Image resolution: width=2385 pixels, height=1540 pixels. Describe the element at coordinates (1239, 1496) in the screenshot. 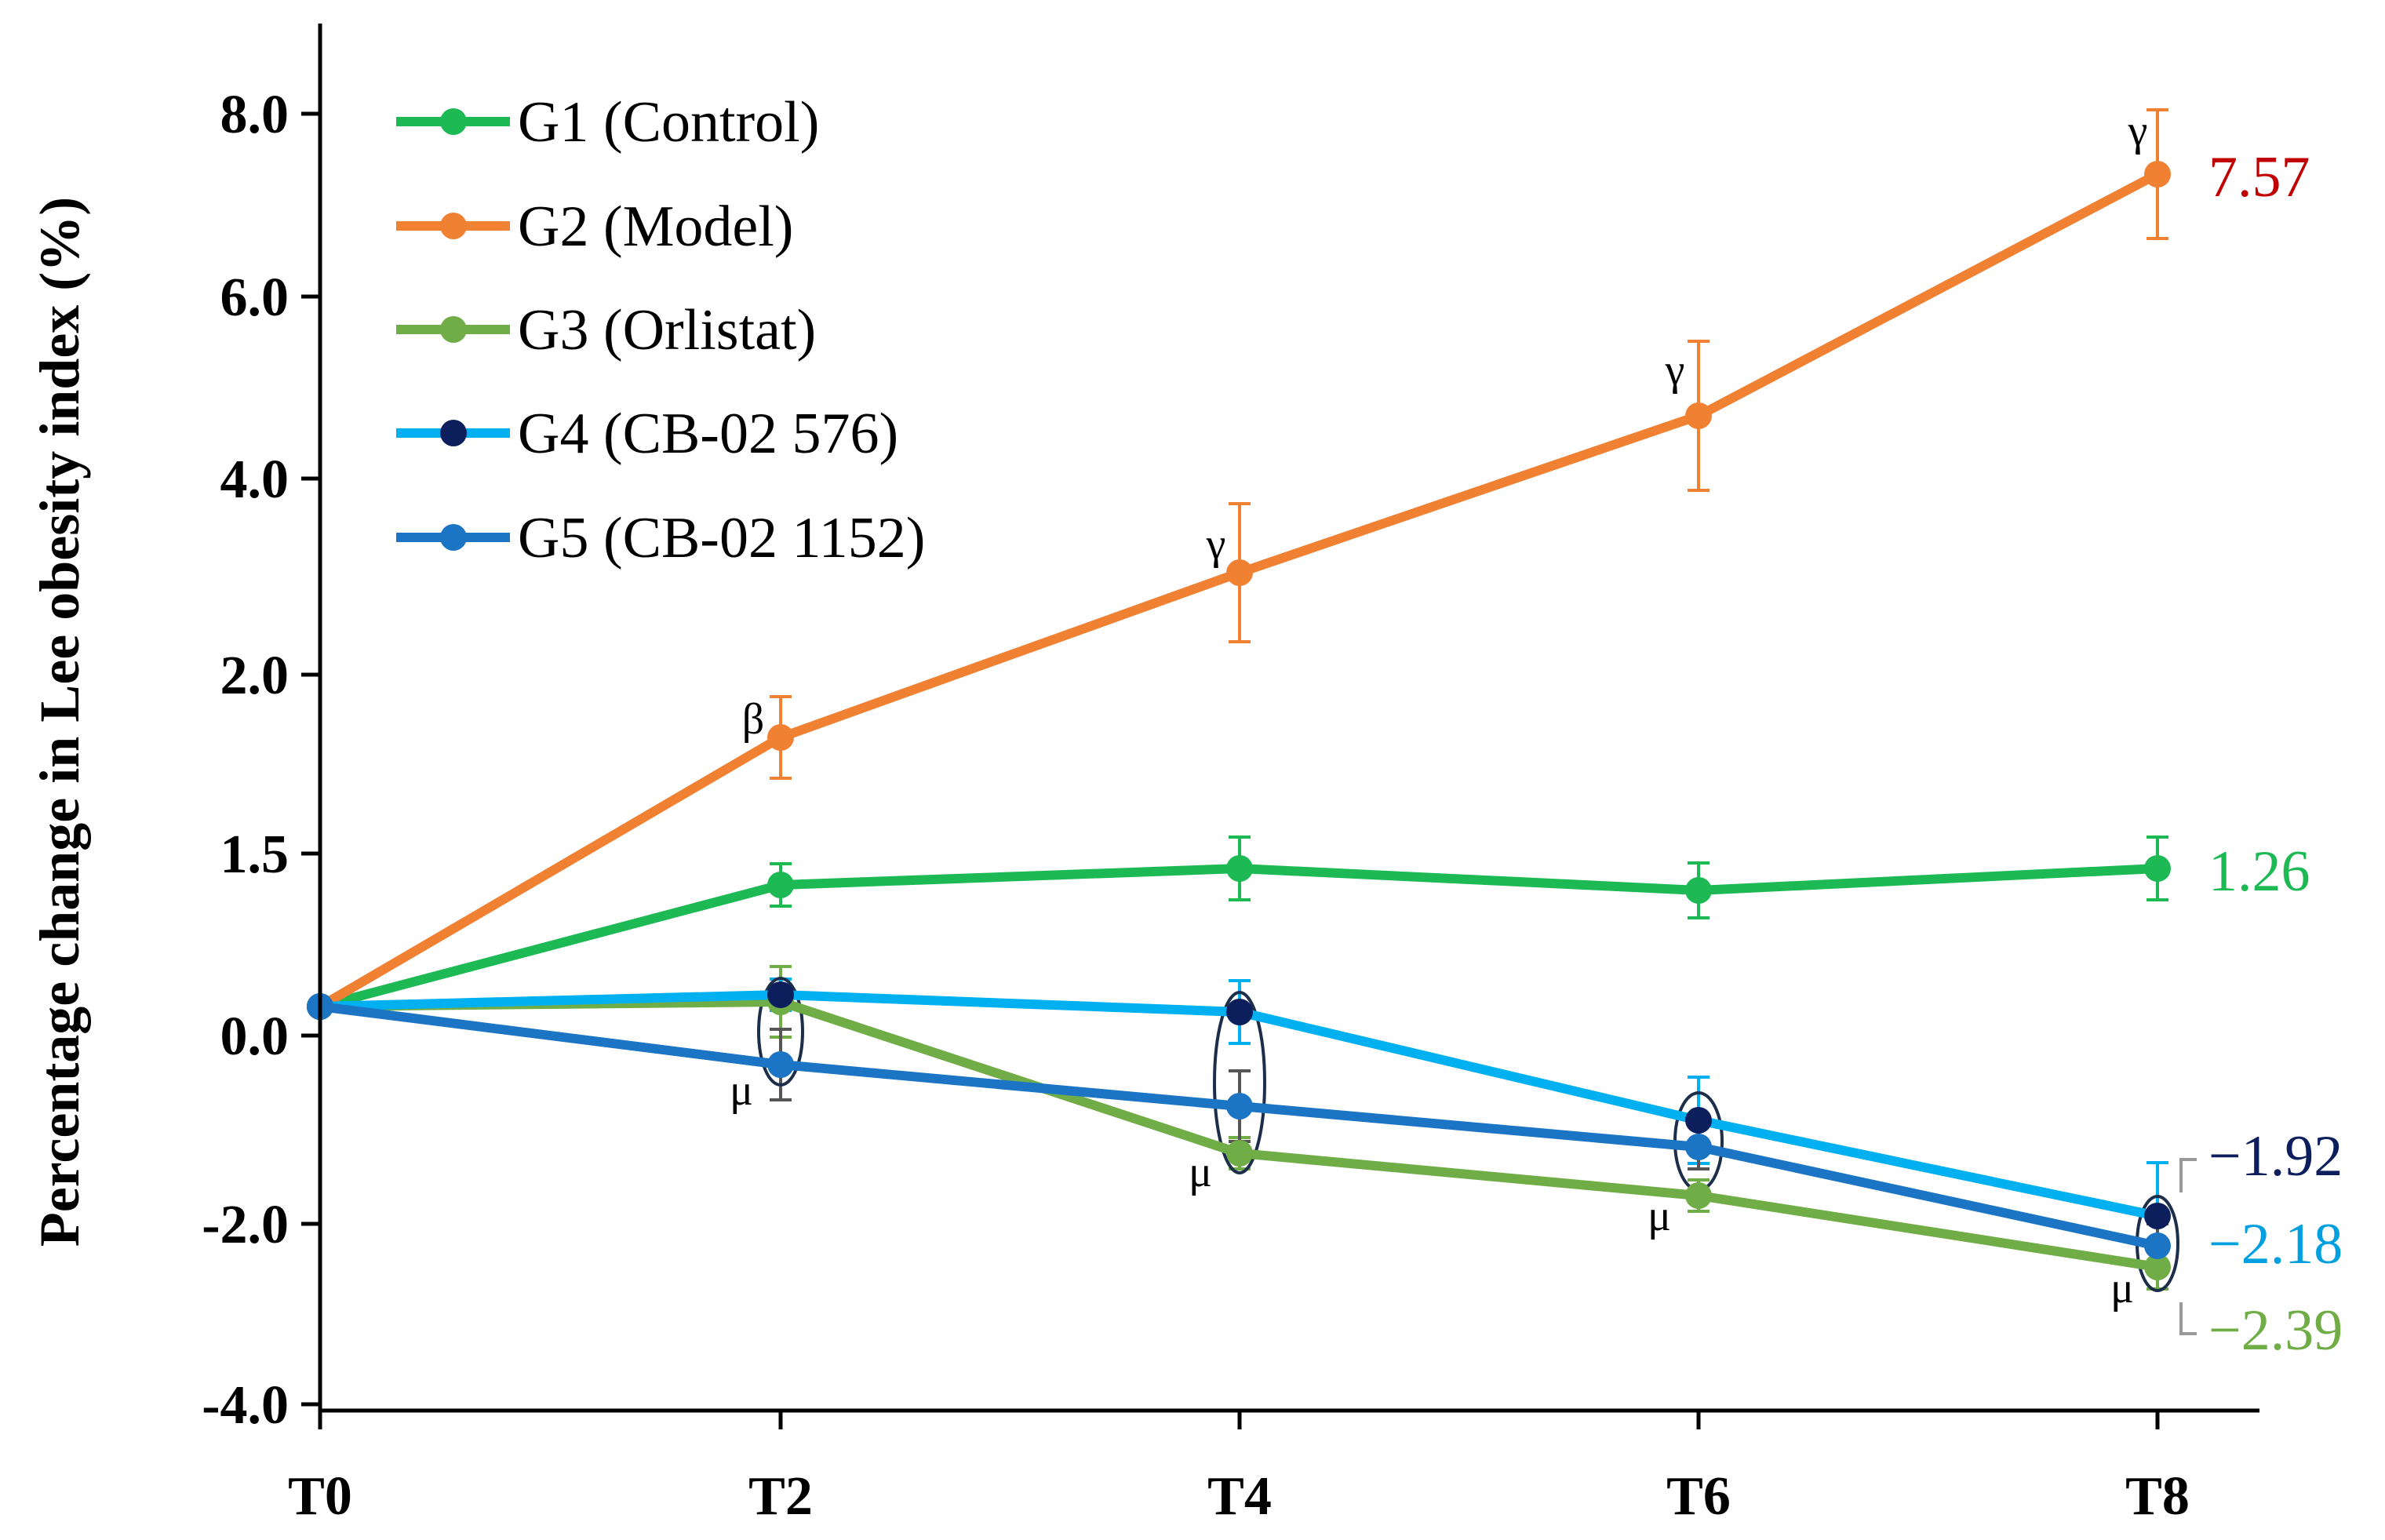

I see `x-tick-label: T4` at that location.